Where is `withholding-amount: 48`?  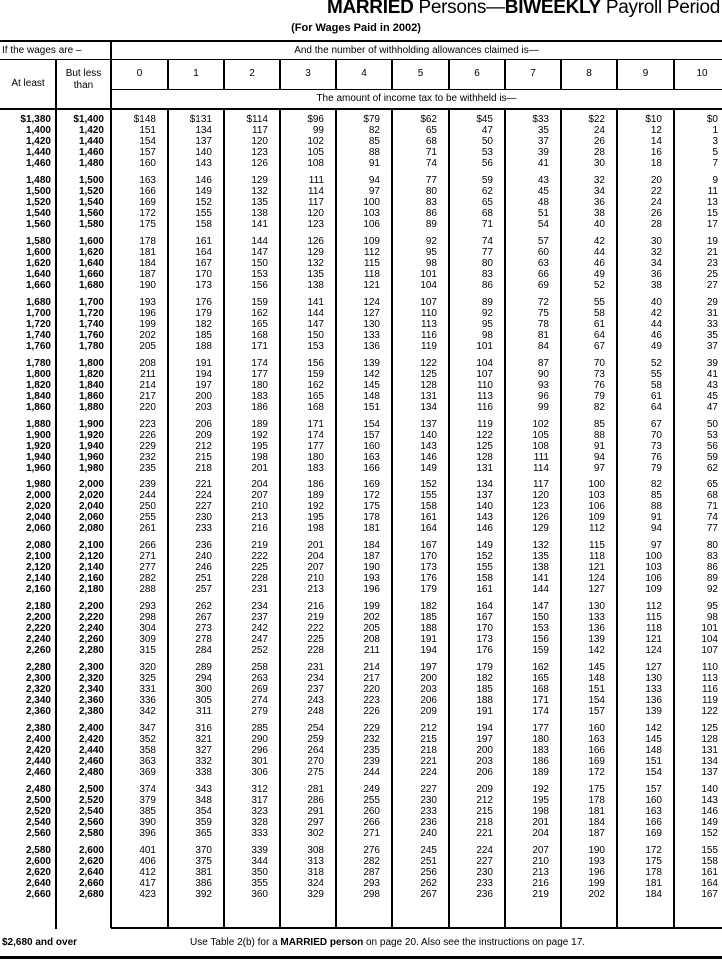 withholding-amount: 48 is located at coordinates (543, 202).